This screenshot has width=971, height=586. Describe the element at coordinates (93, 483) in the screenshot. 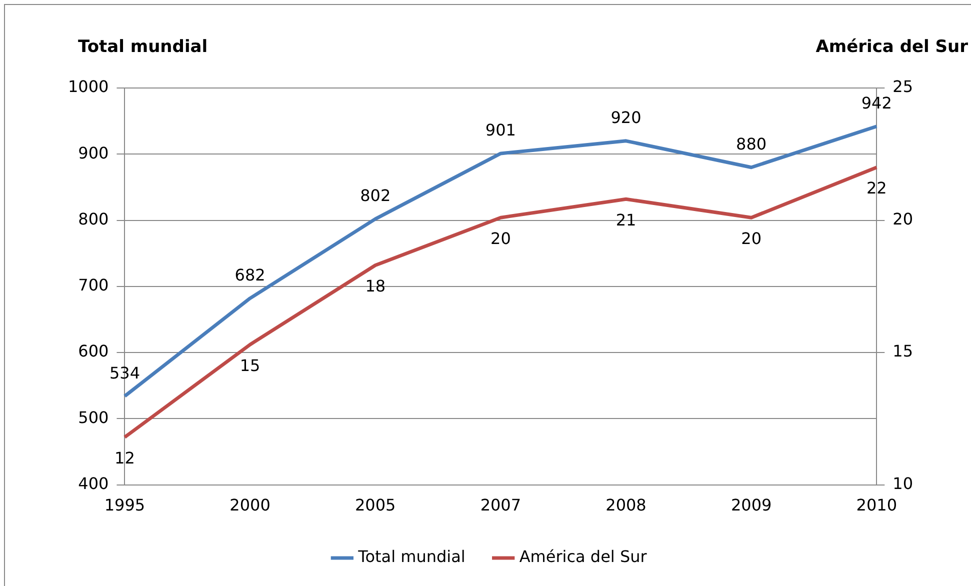

I see `y-tick-label: 400` at that location.